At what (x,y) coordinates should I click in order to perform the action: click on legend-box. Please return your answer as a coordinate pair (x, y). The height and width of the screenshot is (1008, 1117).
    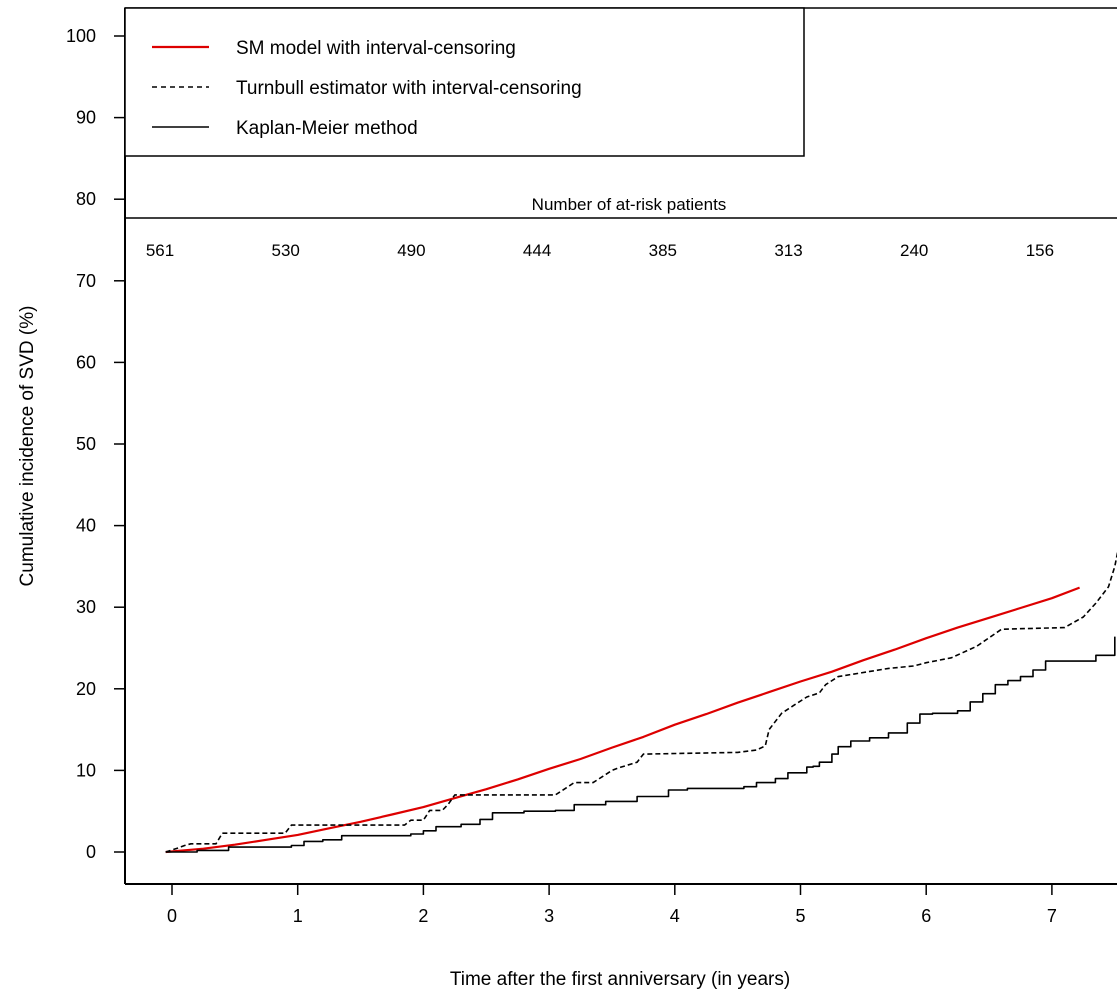
    Looking at the image, I should click on (464, 82).